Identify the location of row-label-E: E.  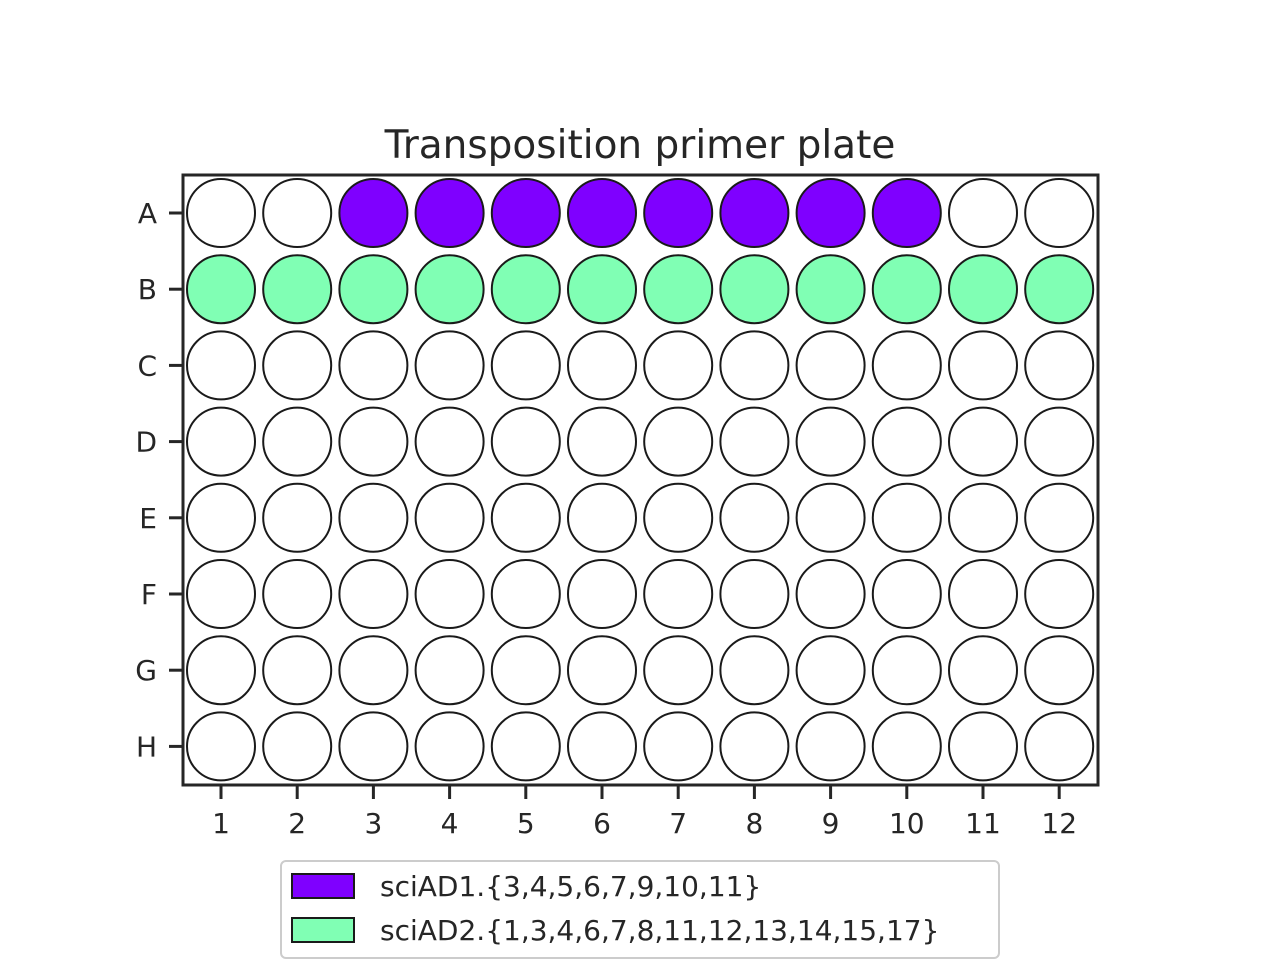
(148, 518).